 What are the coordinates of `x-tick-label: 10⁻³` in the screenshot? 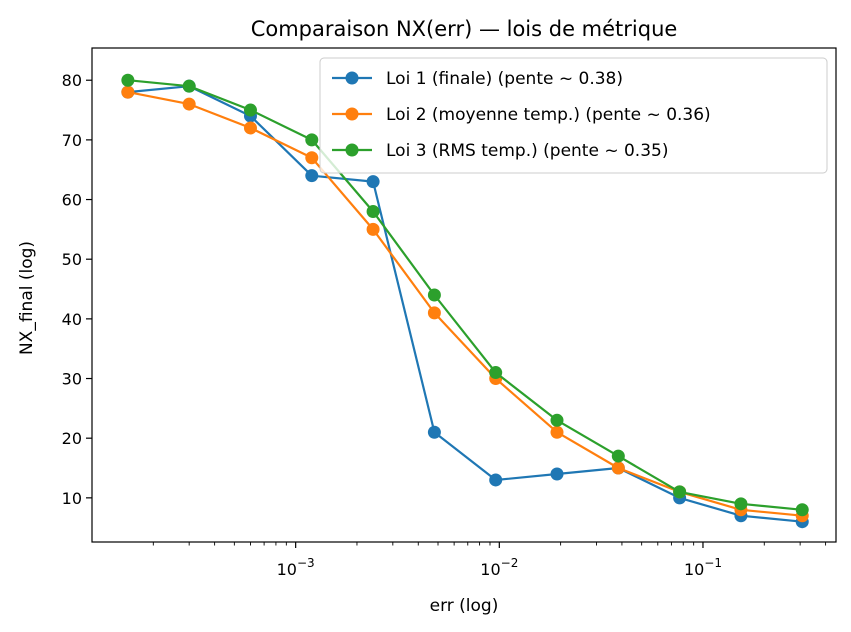 It's located at (296, 567).